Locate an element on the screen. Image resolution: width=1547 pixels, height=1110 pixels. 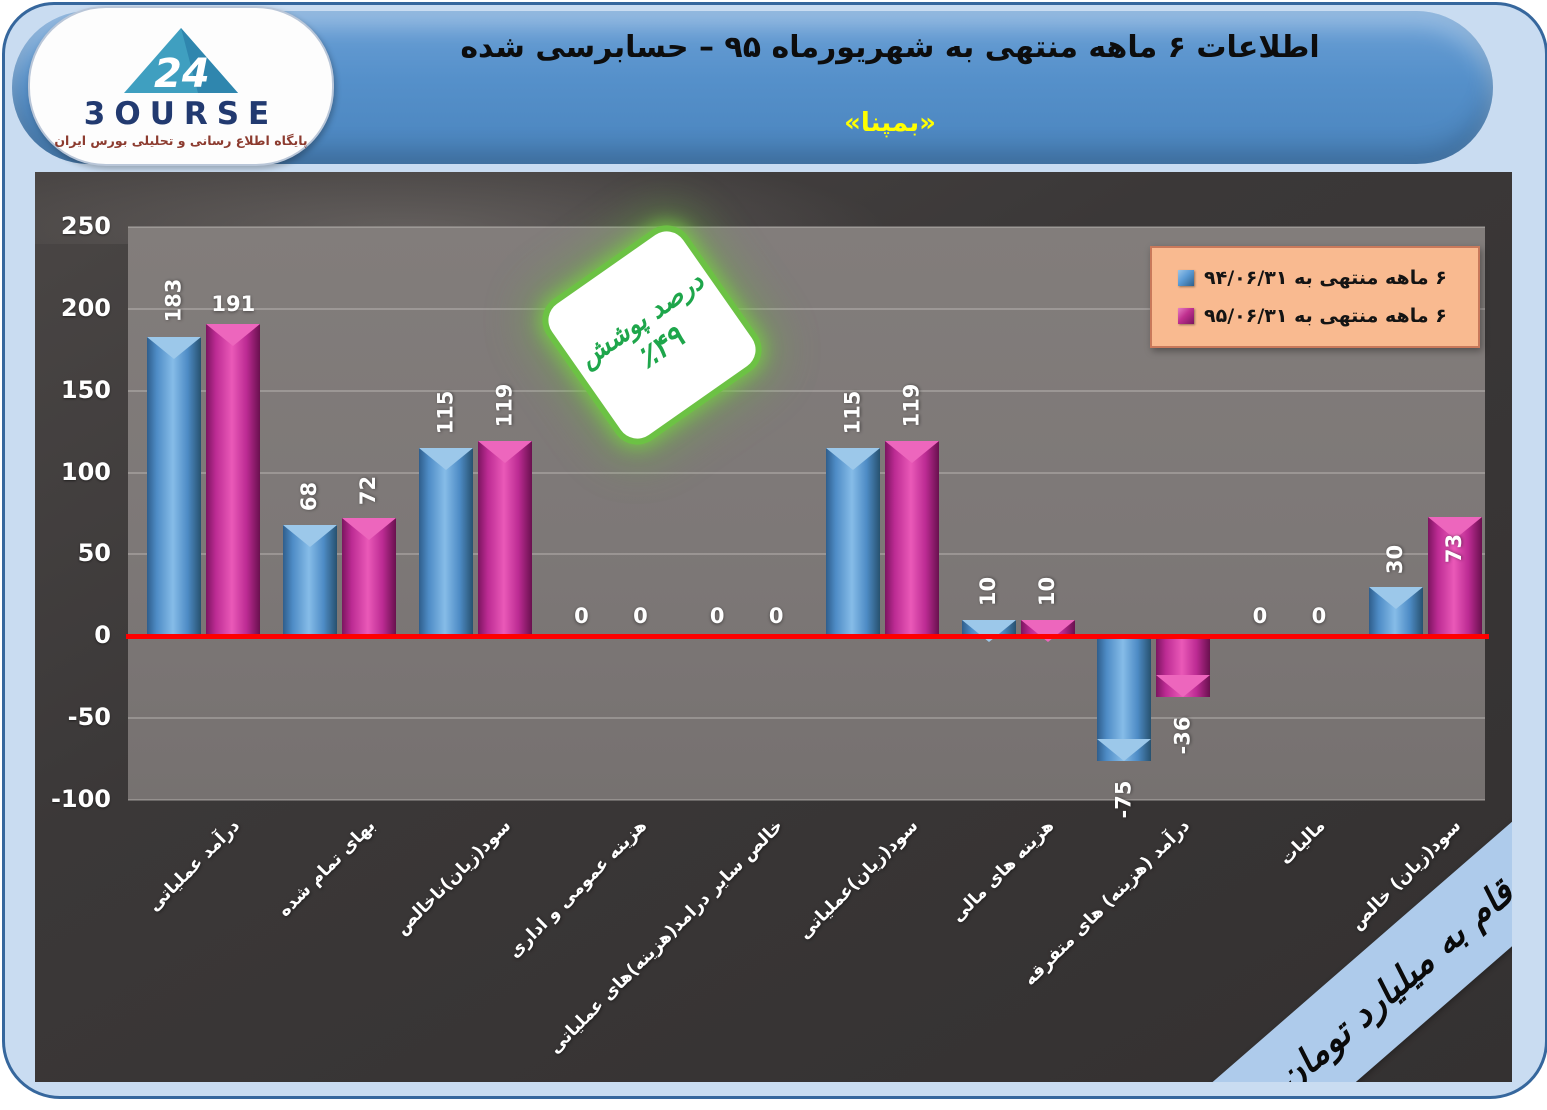
data-label--36: -36 is located at coordinates (1183, 735).